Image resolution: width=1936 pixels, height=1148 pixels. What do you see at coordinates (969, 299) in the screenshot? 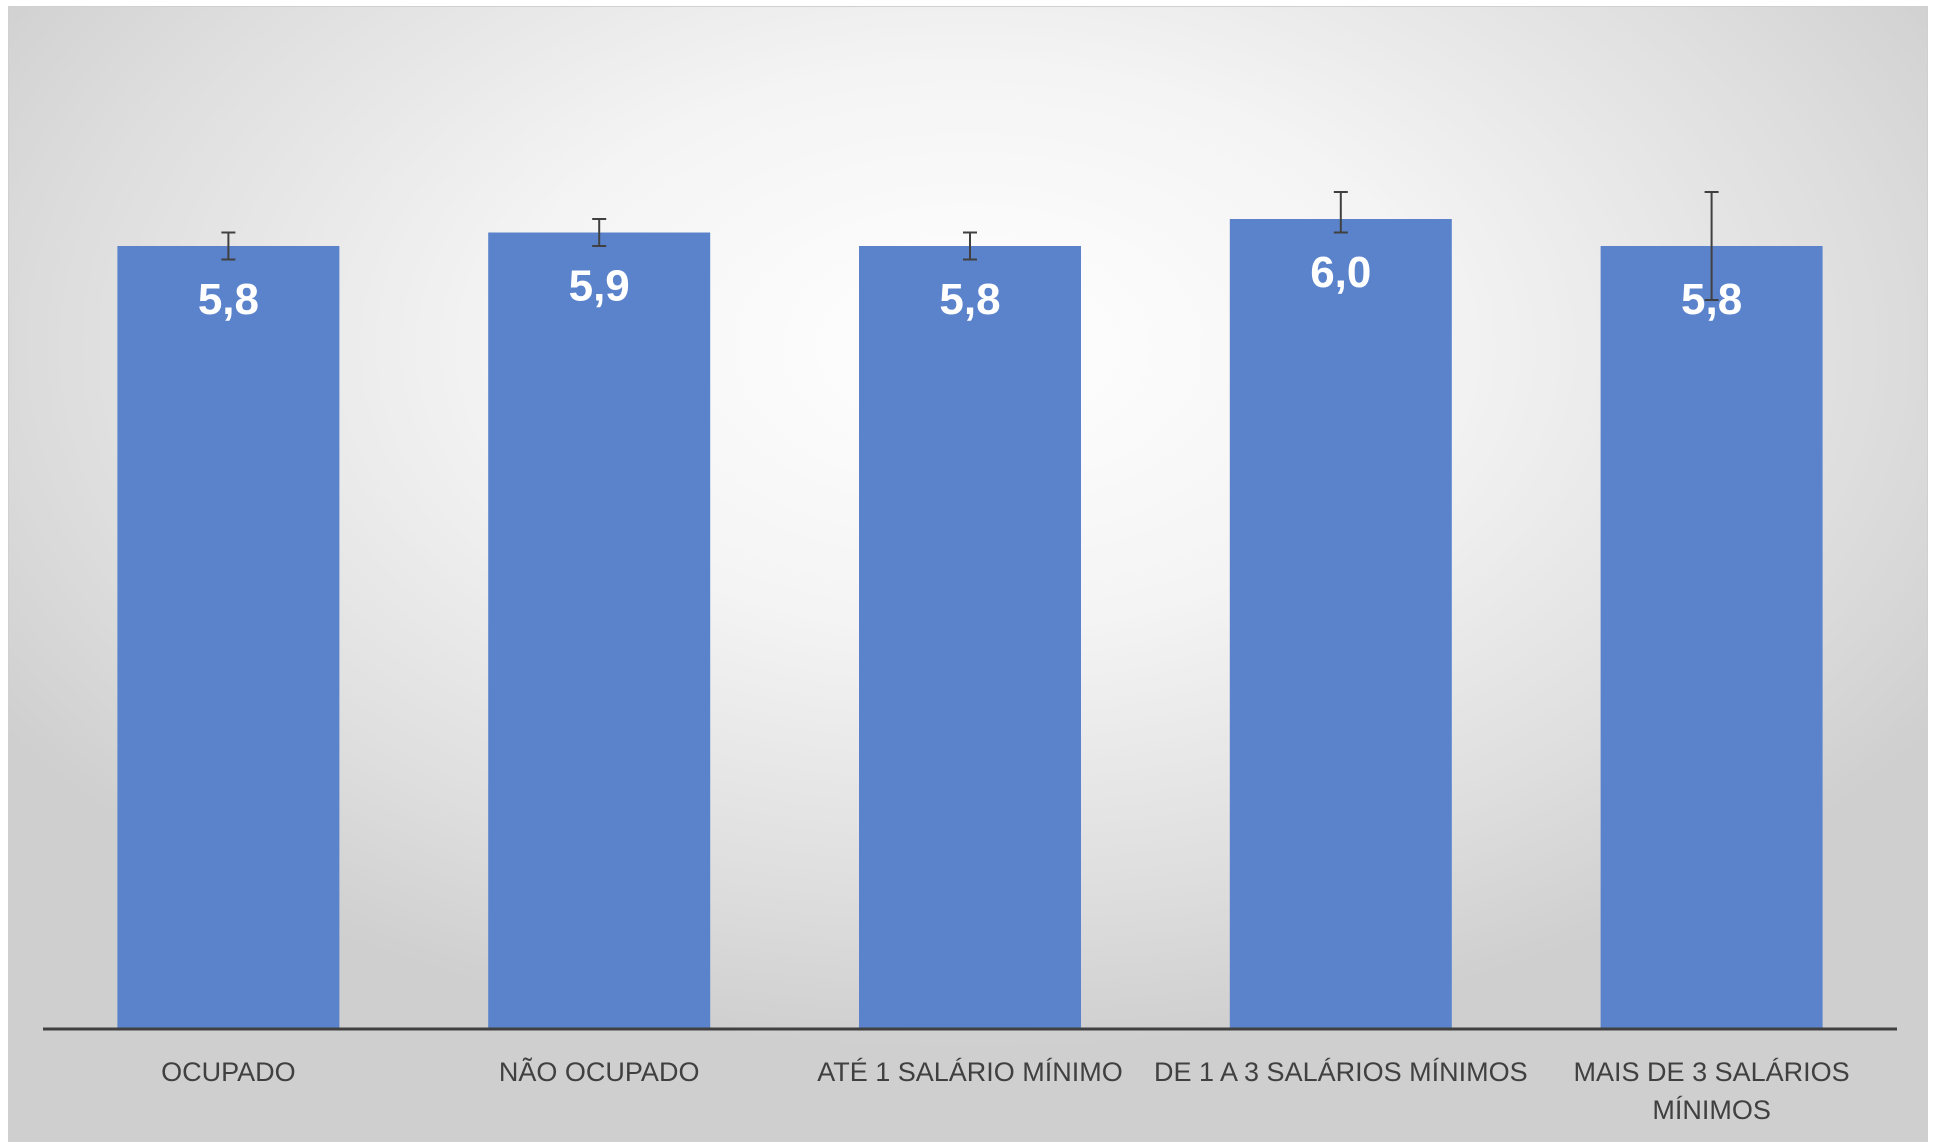
I see `data-label-2: 5,8` at bounding box center [969, 299].